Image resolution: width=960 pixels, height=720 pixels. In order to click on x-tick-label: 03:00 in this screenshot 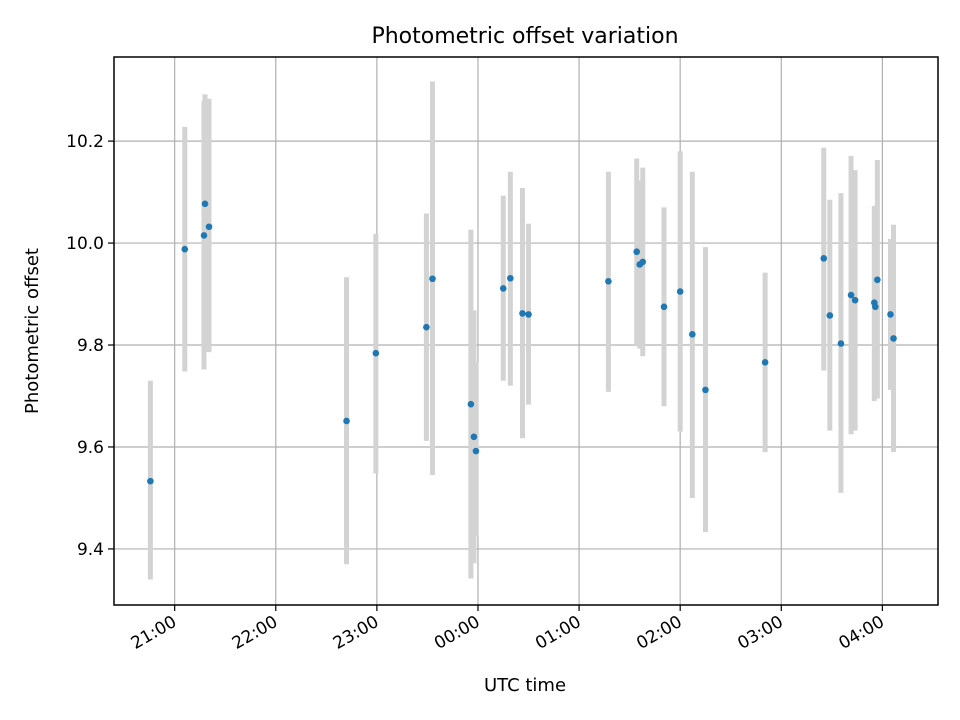, I will do `click(760, 633)`.